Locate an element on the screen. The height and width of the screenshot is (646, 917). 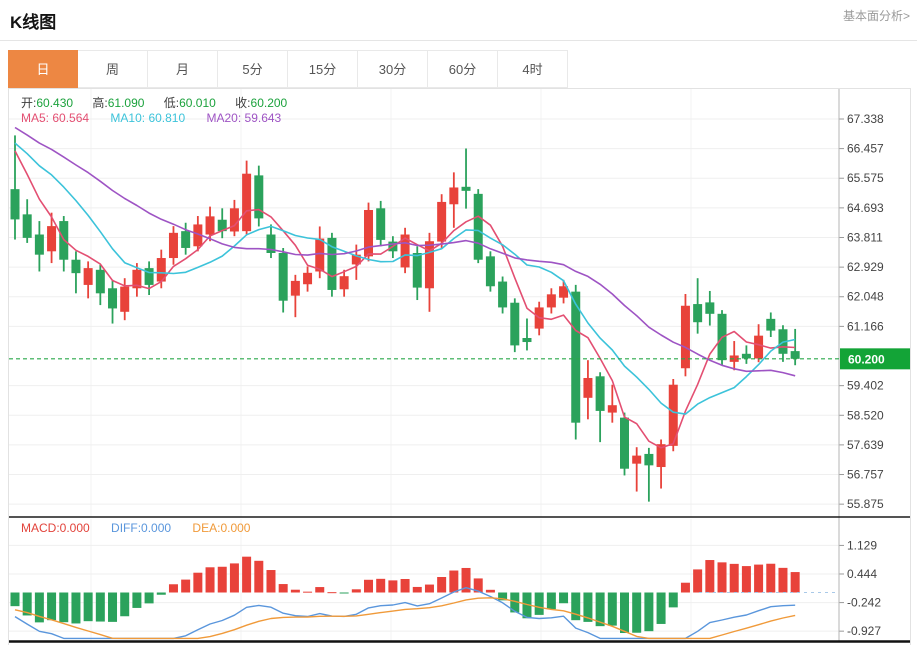
tab-日: 日 is located at coordinates (43, 69).